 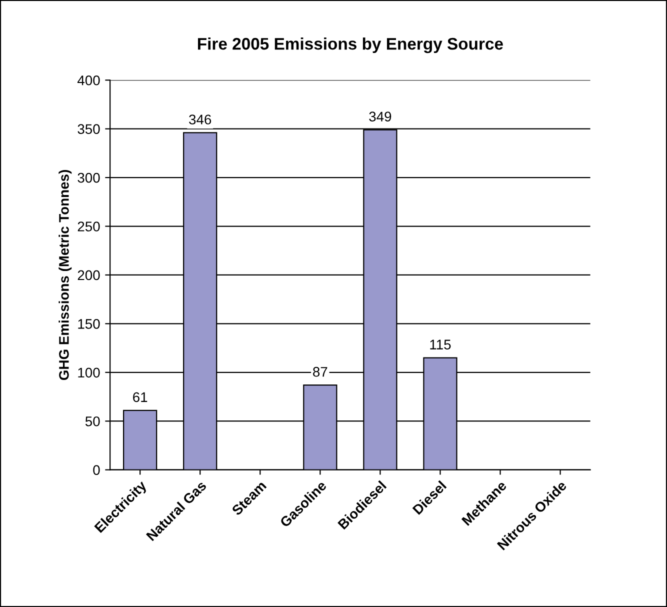 What do you see at coordinates (89, 373) in the screenshot?
I see `y-tick-label: 100` at bounding box center [89, 373].